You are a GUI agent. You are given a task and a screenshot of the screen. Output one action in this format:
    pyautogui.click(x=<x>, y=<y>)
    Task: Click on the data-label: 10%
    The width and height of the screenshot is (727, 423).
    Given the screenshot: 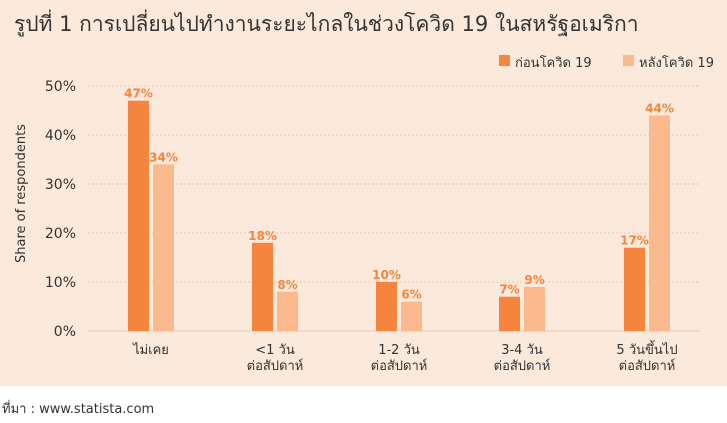 What is the action you would take?
    pyautogui.click(x=386, y=275)
    